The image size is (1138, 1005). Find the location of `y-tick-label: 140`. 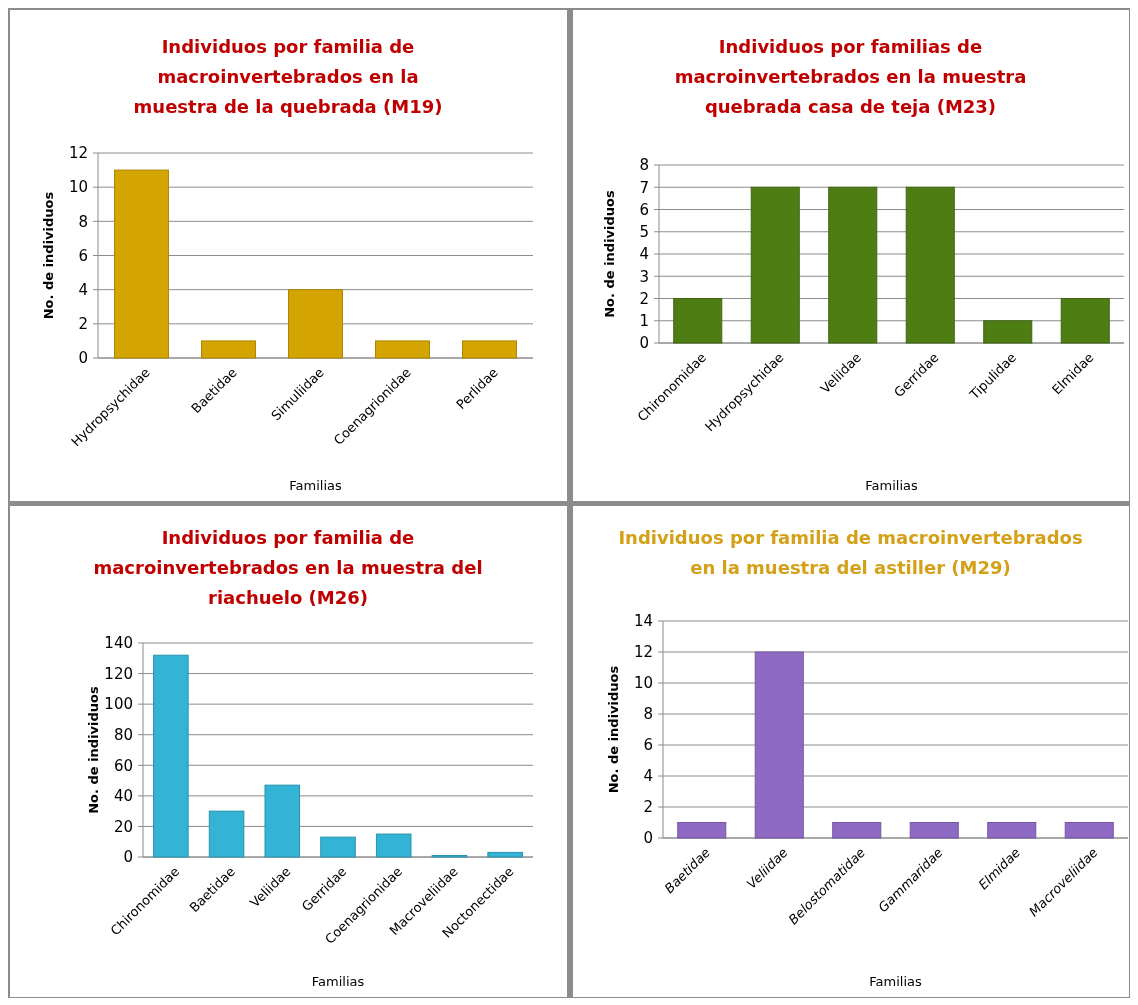

y-tick-label: 140 is located at coordinates (118, 643).